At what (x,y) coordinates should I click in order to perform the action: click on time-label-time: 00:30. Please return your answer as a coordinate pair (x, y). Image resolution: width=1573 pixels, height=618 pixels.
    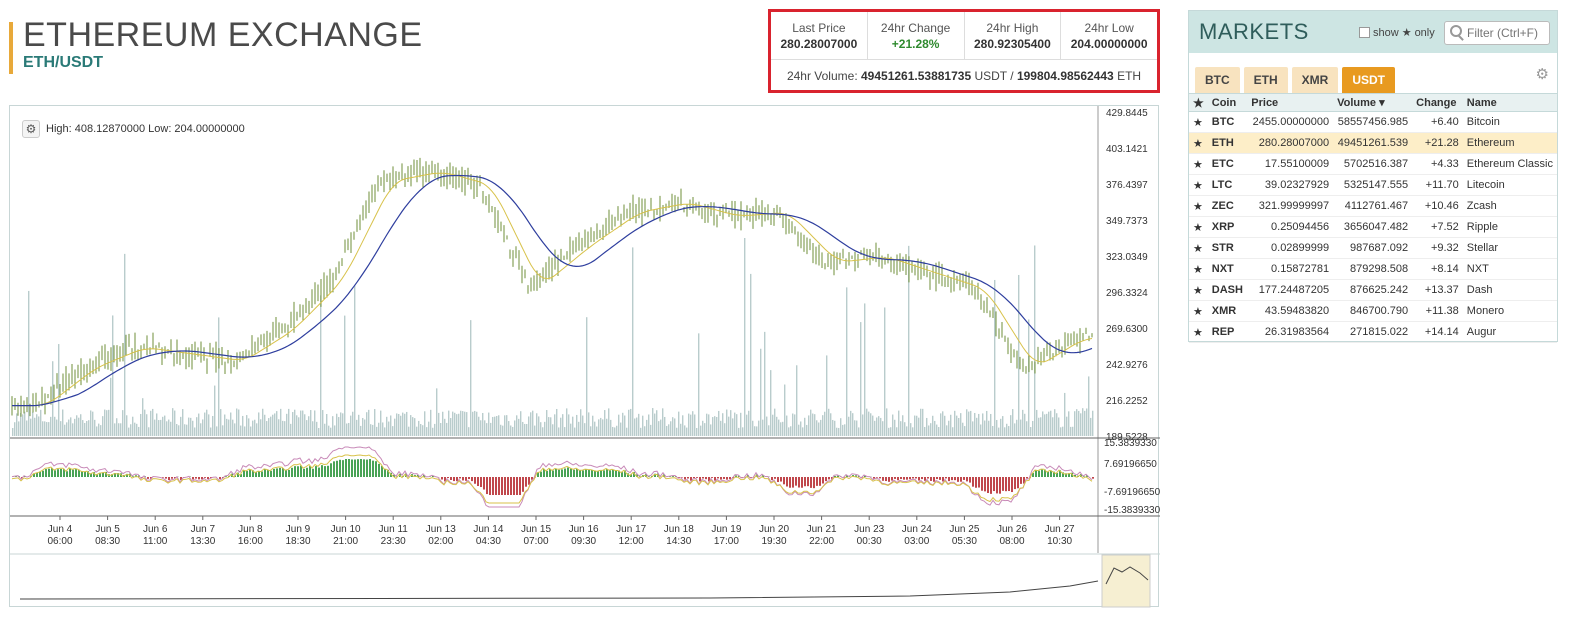
    Looking at the image, I should click on (869, 541).